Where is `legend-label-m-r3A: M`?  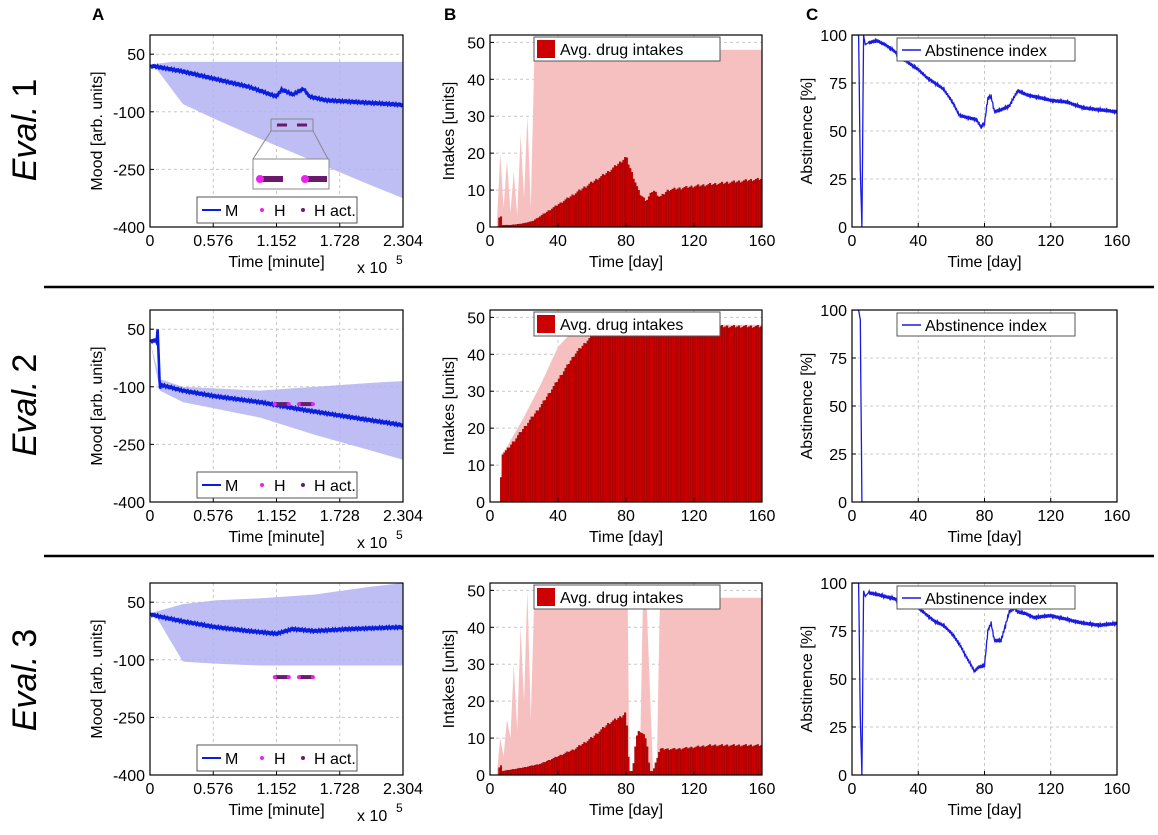
legend-label-m-r3A: M is located at coordinates (231, 759).